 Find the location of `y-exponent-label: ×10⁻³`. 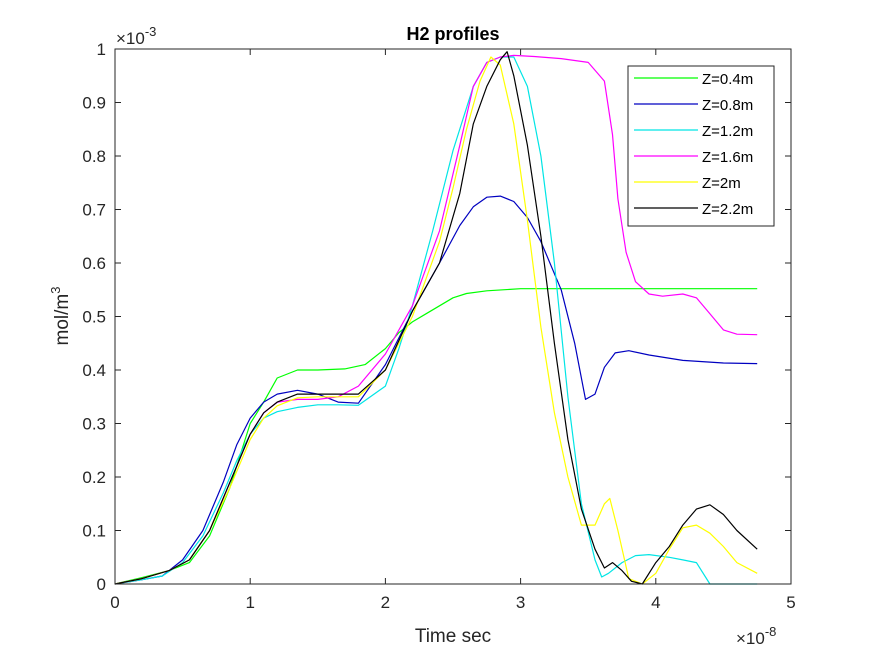

y-exponent-label: ×10⁻³ is located at coordinates (136, 36).